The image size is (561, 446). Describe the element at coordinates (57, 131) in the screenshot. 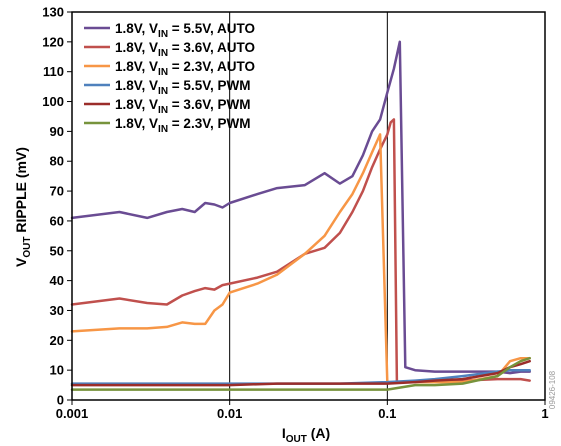

I see `y-tick-label: 90` at that location.